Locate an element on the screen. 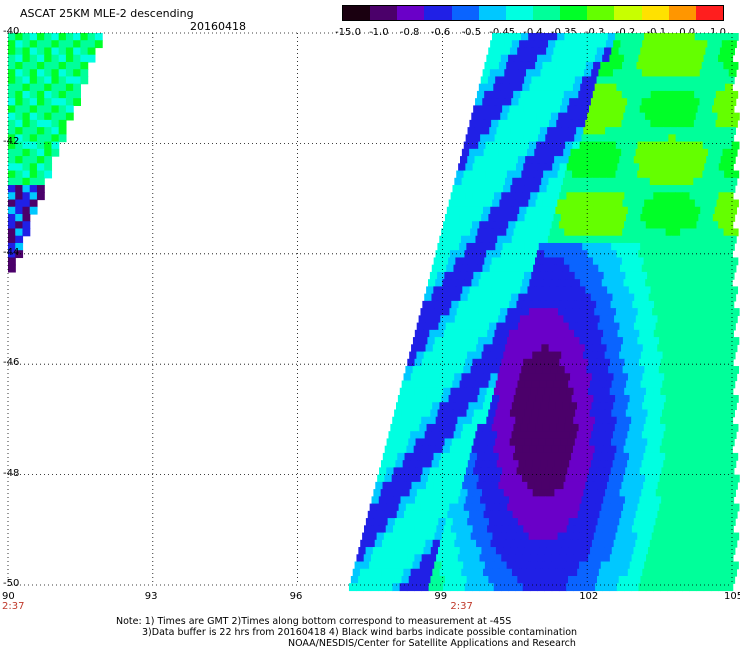  latitude-label: -40 is located at coordinates (11, 31).